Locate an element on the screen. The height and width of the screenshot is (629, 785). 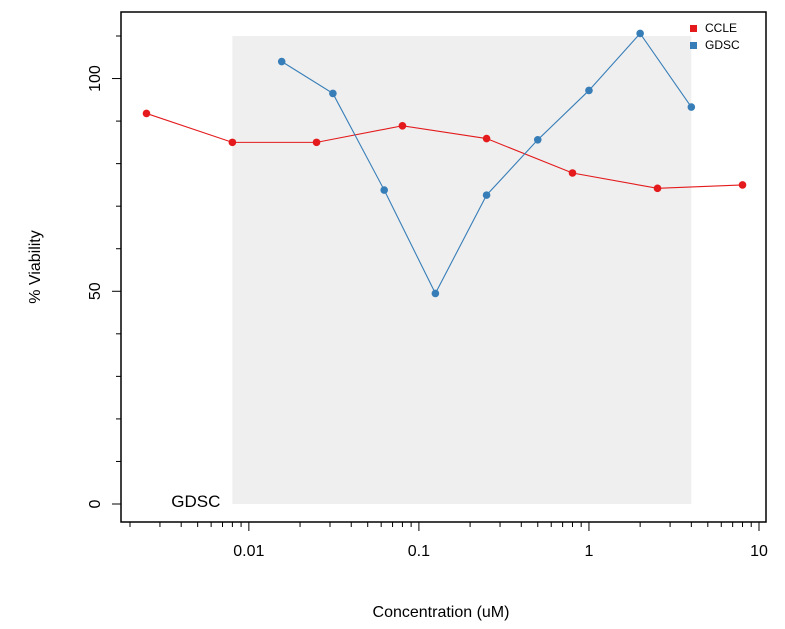
legend-label-gdsc: GDSC is located at coordinates (722, 45).